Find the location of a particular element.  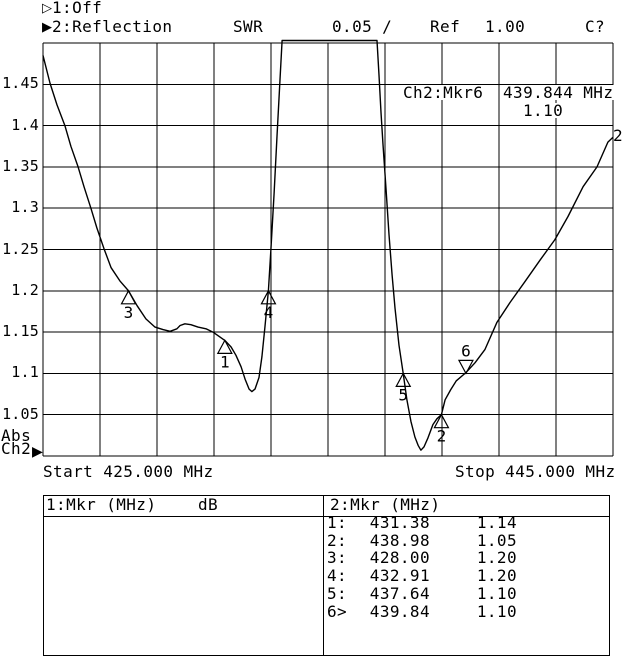

marker-row-2-id: 2: is located at coordinates (337, 540).